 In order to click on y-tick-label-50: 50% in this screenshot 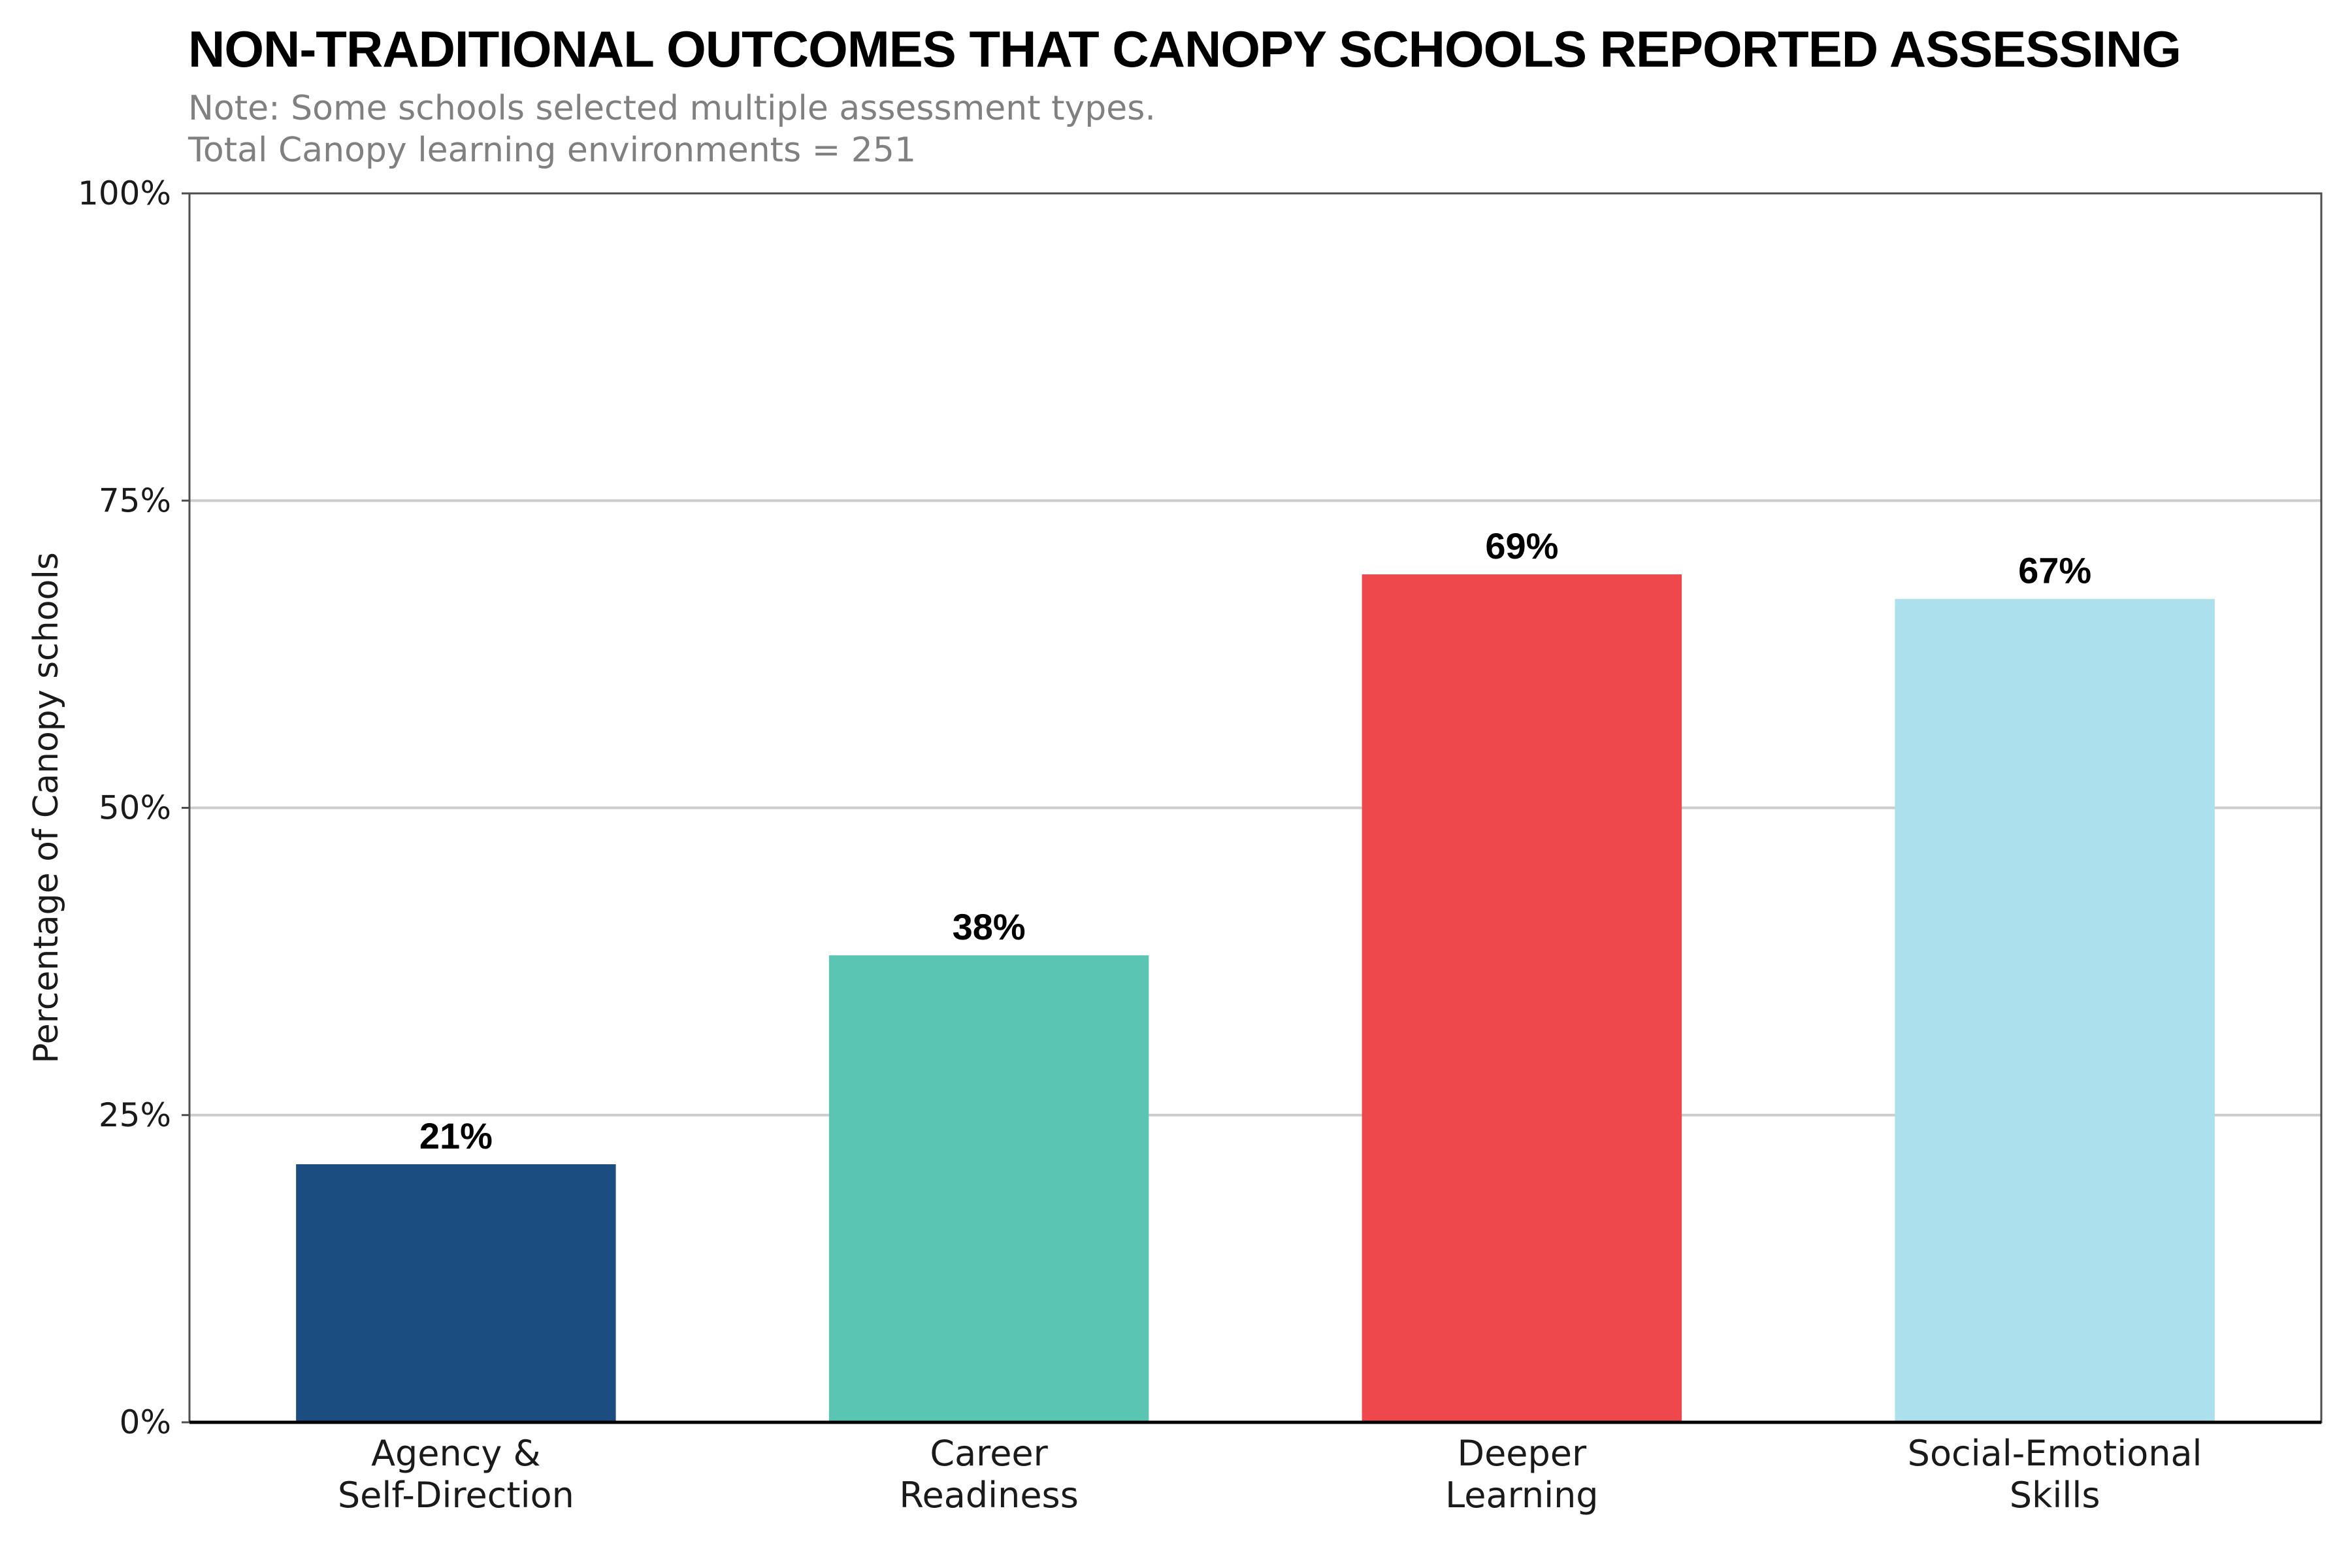, I will do `click(135, 808)`.